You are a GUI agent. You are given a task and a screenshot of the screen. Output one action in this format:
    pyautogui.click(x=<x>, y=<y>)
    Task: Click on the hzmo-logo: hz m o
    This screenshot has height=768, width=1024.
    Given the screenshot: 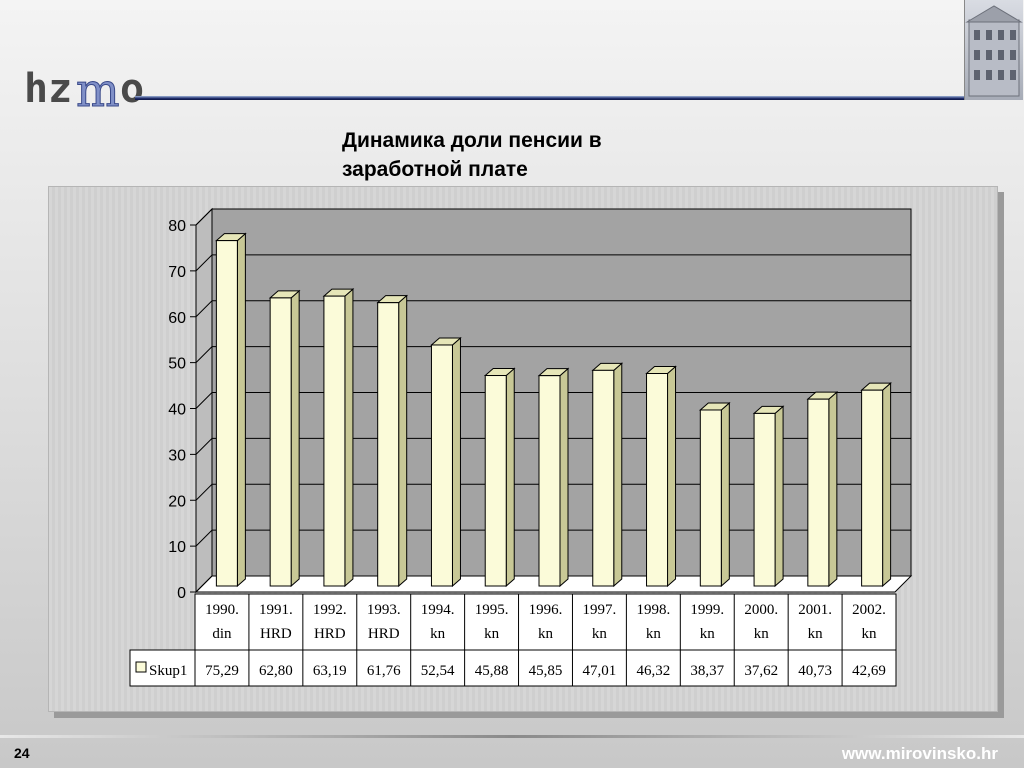 What is the action you would take?
    pyautogui.click(x=91, y=90)
    